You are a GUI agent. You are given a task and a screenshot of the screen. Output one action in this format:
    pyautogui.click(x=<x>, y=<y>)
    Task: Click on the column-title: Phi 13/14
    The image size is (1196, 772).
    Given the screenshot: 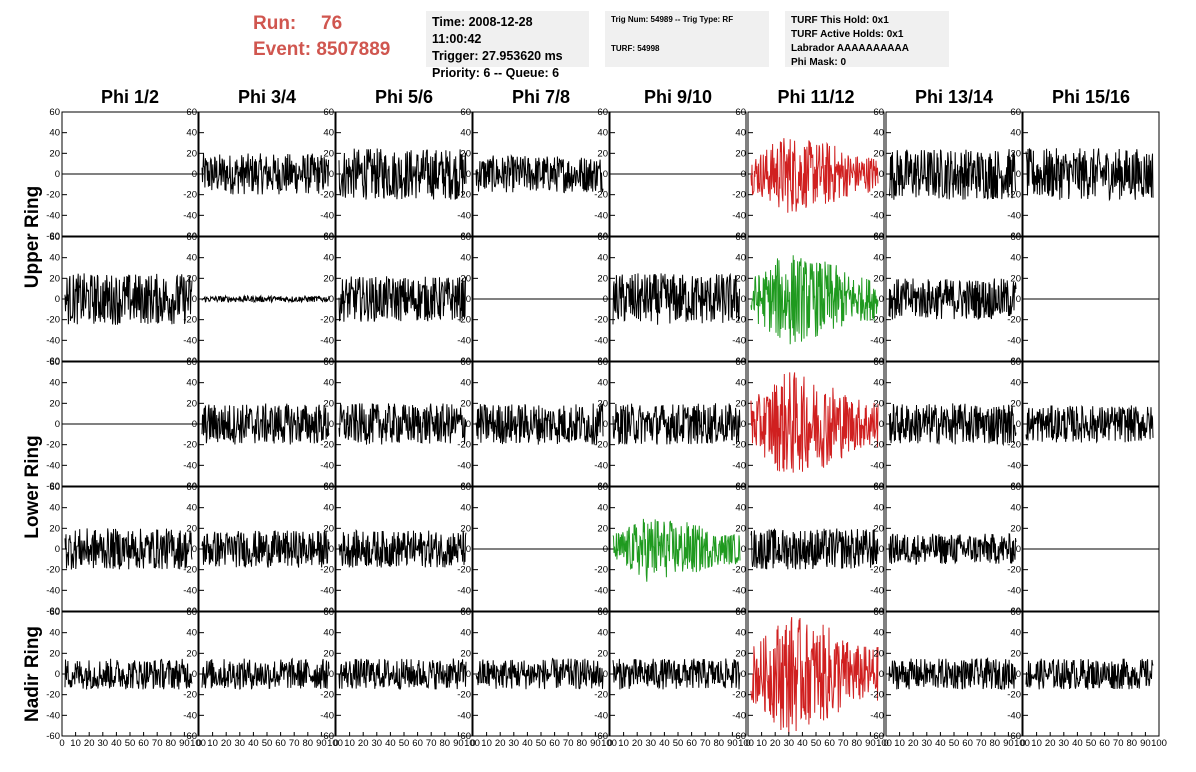 What is the action you would take?
    pyautogui.click(x=954, y=97)
    